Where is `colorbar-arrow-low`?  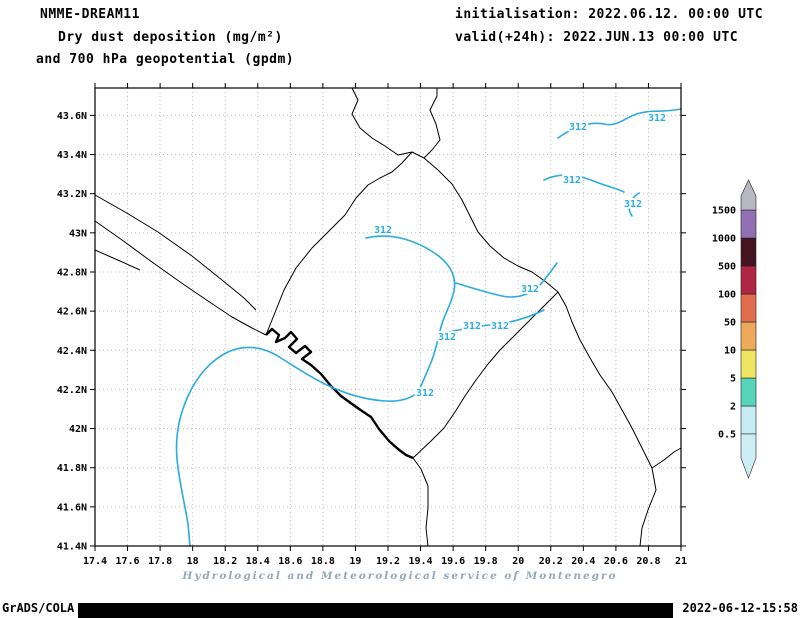 colorbar-arrow-low is located at coordinates (748, 456).